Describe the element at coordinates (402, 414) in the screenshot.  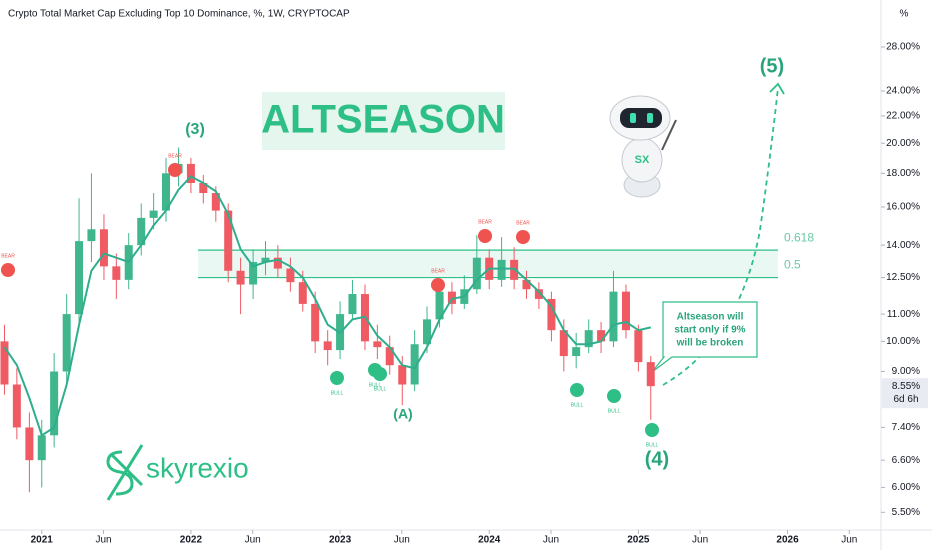
I see `wave-label: (A)` at that location.